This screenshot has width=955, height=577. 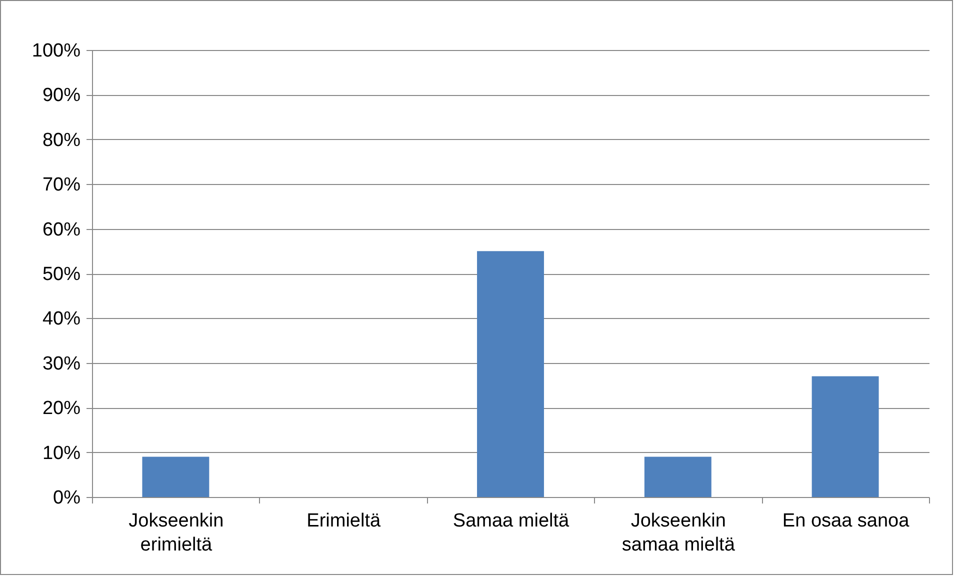 What do you see at coordinates (61, 140) in the screenshot?
I see `y-tick-label: 80%` at bounding box center [61, 140].